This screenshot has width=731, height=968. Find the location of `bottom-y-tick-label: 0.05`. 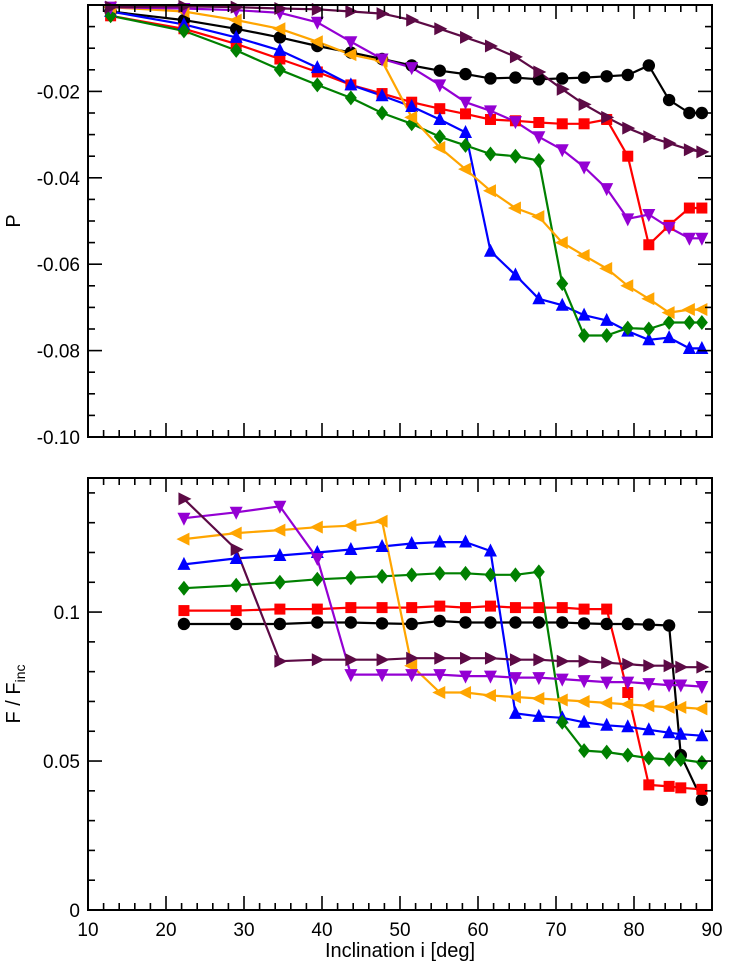

bottom-y-tick-label: 0.05 is located at coordinates (61, 762).